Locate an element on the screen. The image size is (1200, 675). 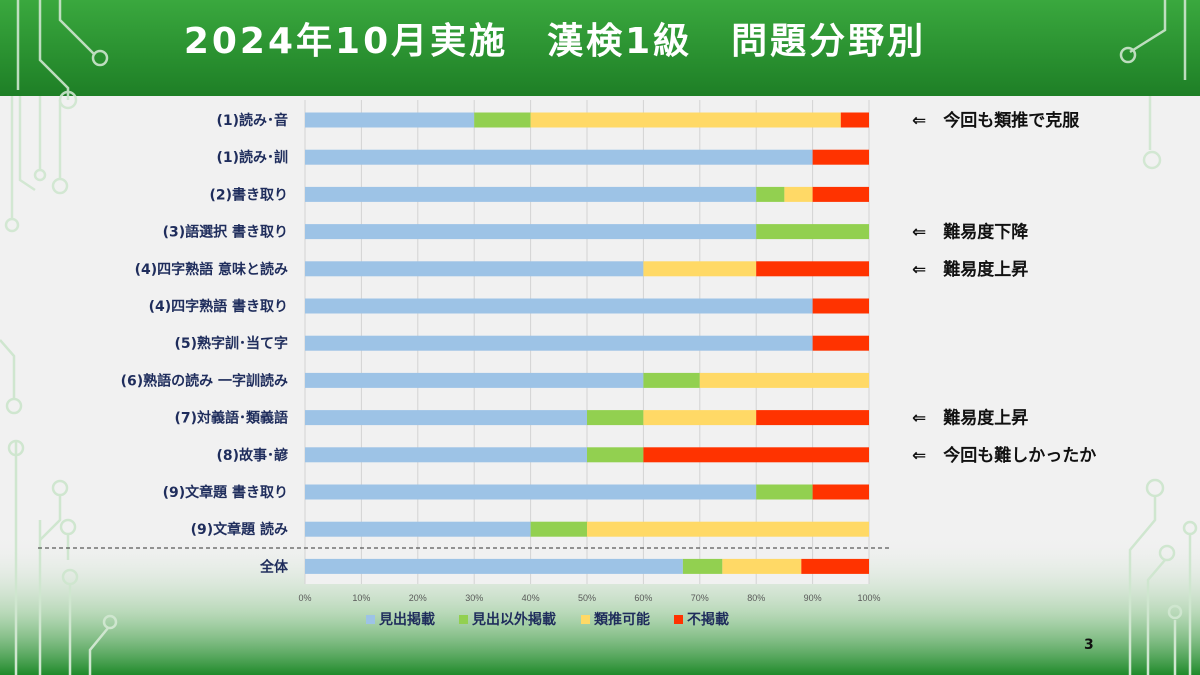
x-tick-label: 20% is located at coordinates (418, 598).